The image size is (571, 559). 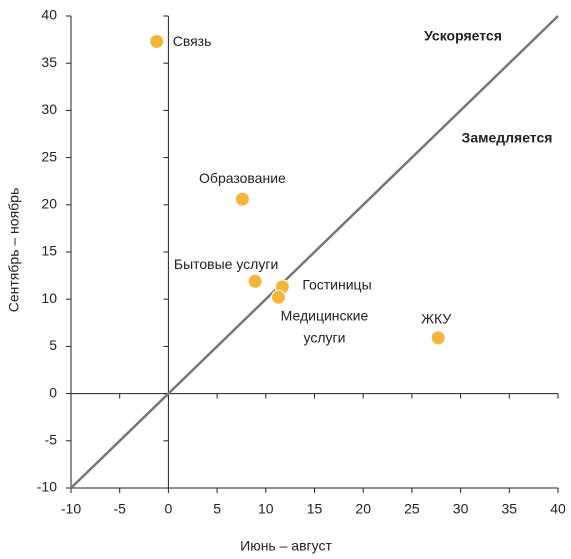 I want to click on point-label: Медицинские услуги, so click(x=325, y=326).